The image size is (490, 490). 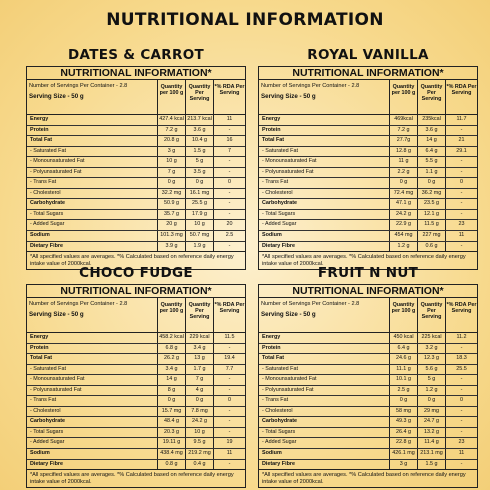 What do you see at coordinates (461, 368) in the screenshot?
I see `nutrient-value: 25.5` at bounding box center [461, 368].